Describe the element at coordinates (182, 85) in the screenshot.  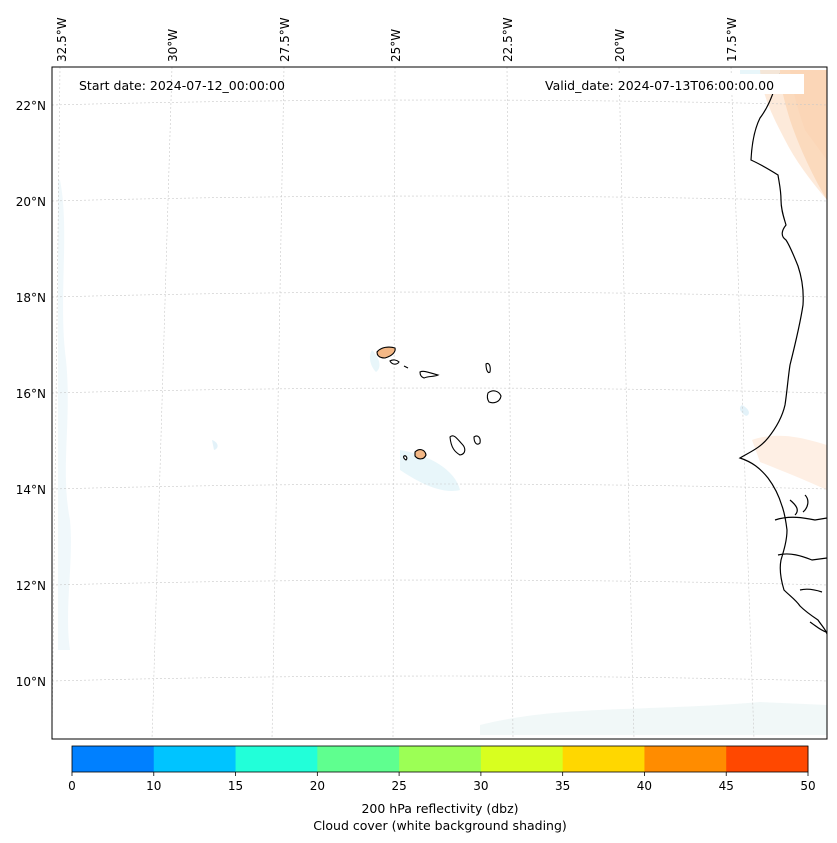
I see `start-date-label: Start date: 2024-07-12_00:00:00` at that location.